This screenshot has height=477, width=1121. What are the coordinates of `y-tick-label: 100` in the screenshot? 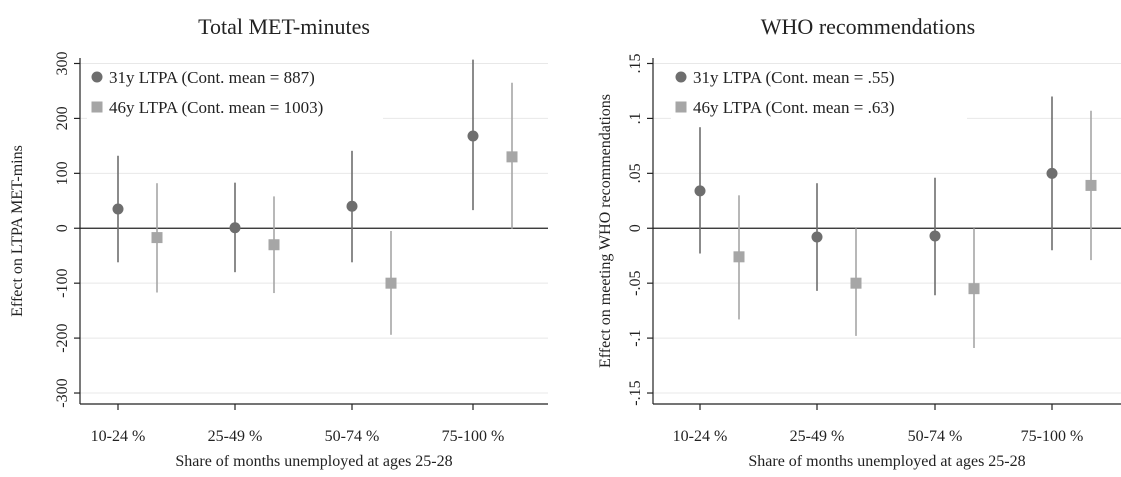 It's located at (62, 173).